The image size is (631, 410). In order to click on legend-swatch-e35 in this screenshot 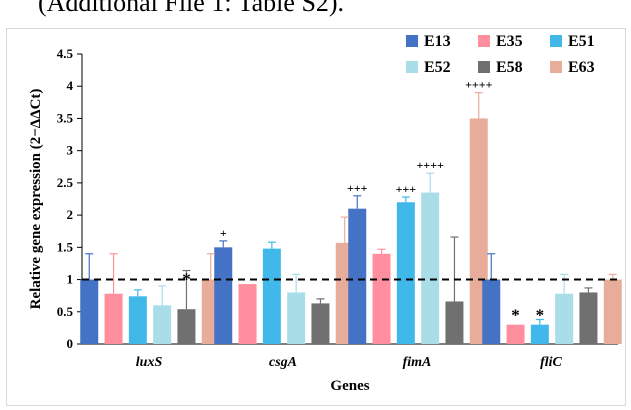, I will do `click(484, 41)`.